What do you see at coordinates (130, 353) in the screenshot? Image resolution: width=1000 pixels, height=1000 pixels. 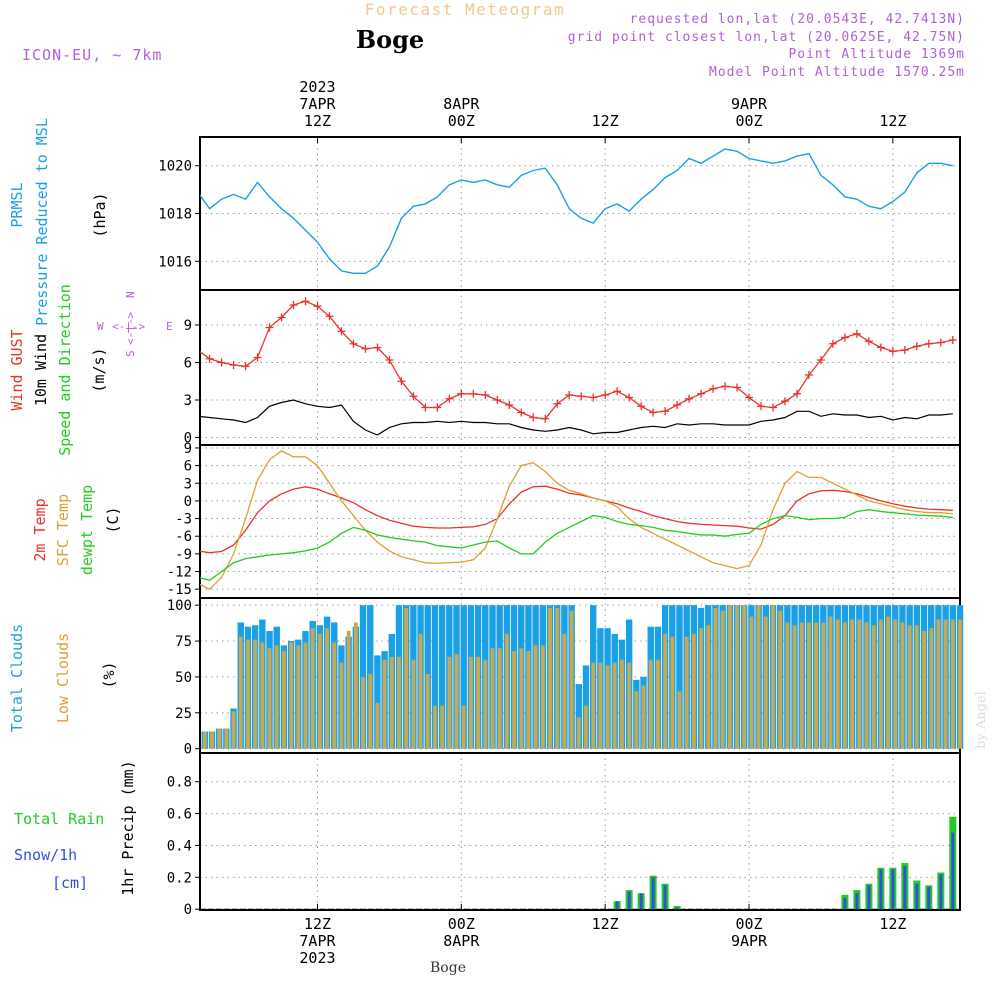 I see `compass-south: S` at bounding box center [130, 353].